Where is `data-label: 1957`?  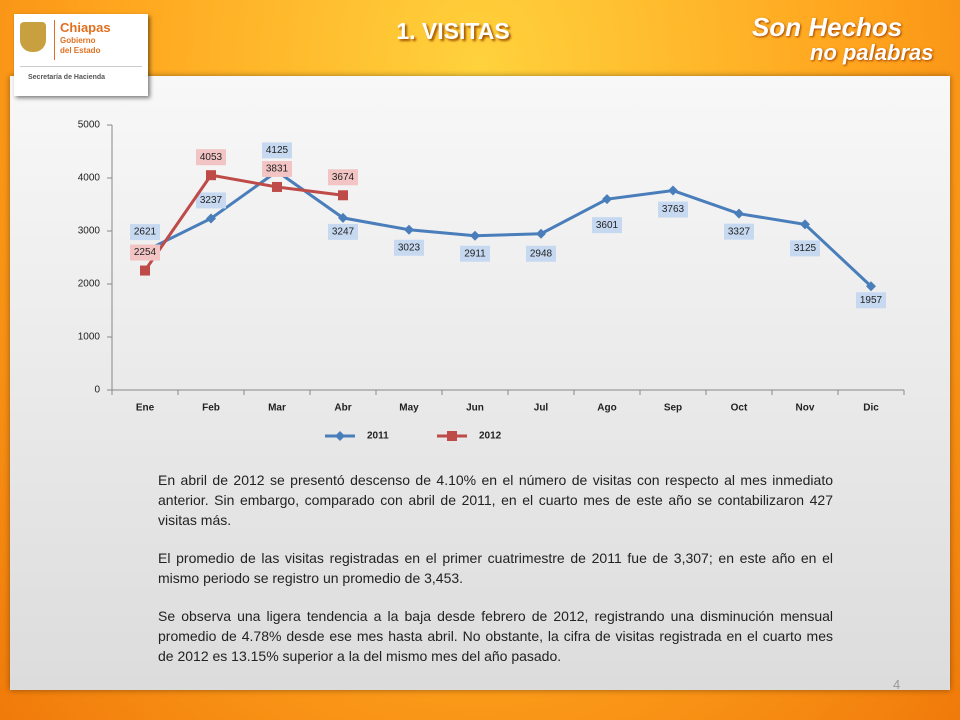
data-label: 1957 is located at coordinates (871, 300).